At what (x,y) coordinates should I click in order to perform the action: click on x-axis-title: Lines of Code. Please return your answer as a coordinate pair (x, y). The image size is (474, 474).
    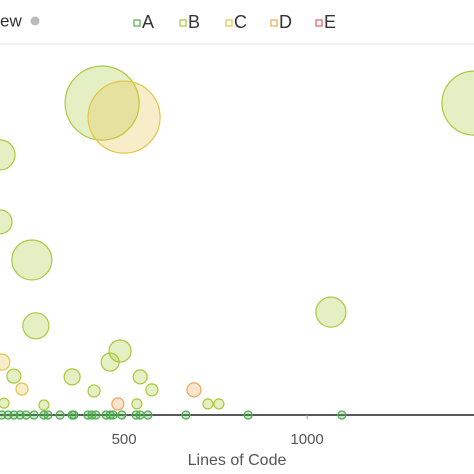
    Looking at the image, I should click on (237, 460).